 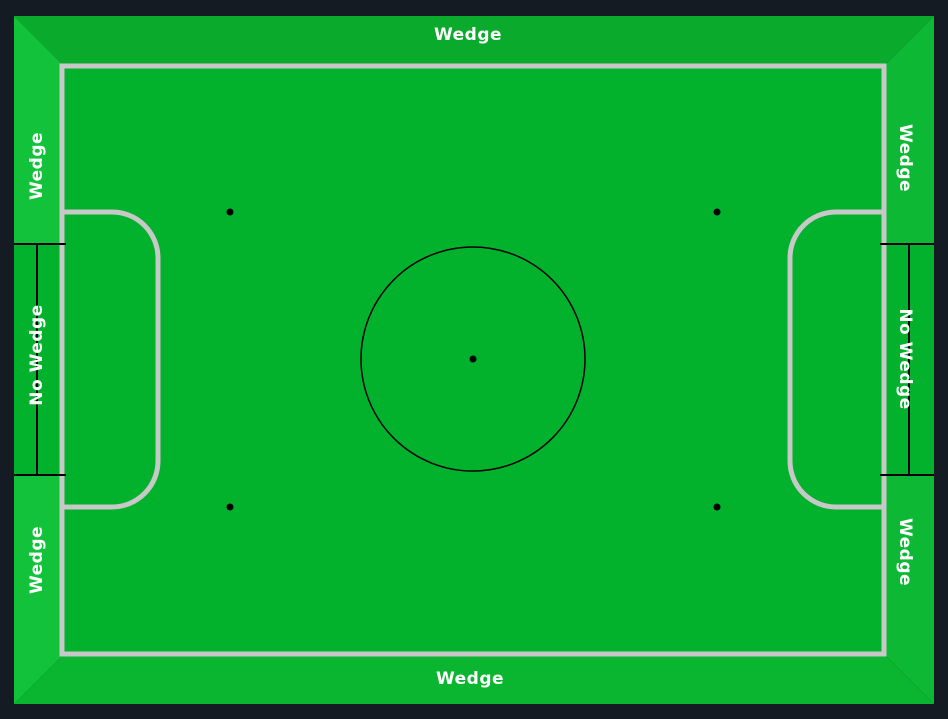 I want to click on wedge-bottom, so click(x=474, y=680).